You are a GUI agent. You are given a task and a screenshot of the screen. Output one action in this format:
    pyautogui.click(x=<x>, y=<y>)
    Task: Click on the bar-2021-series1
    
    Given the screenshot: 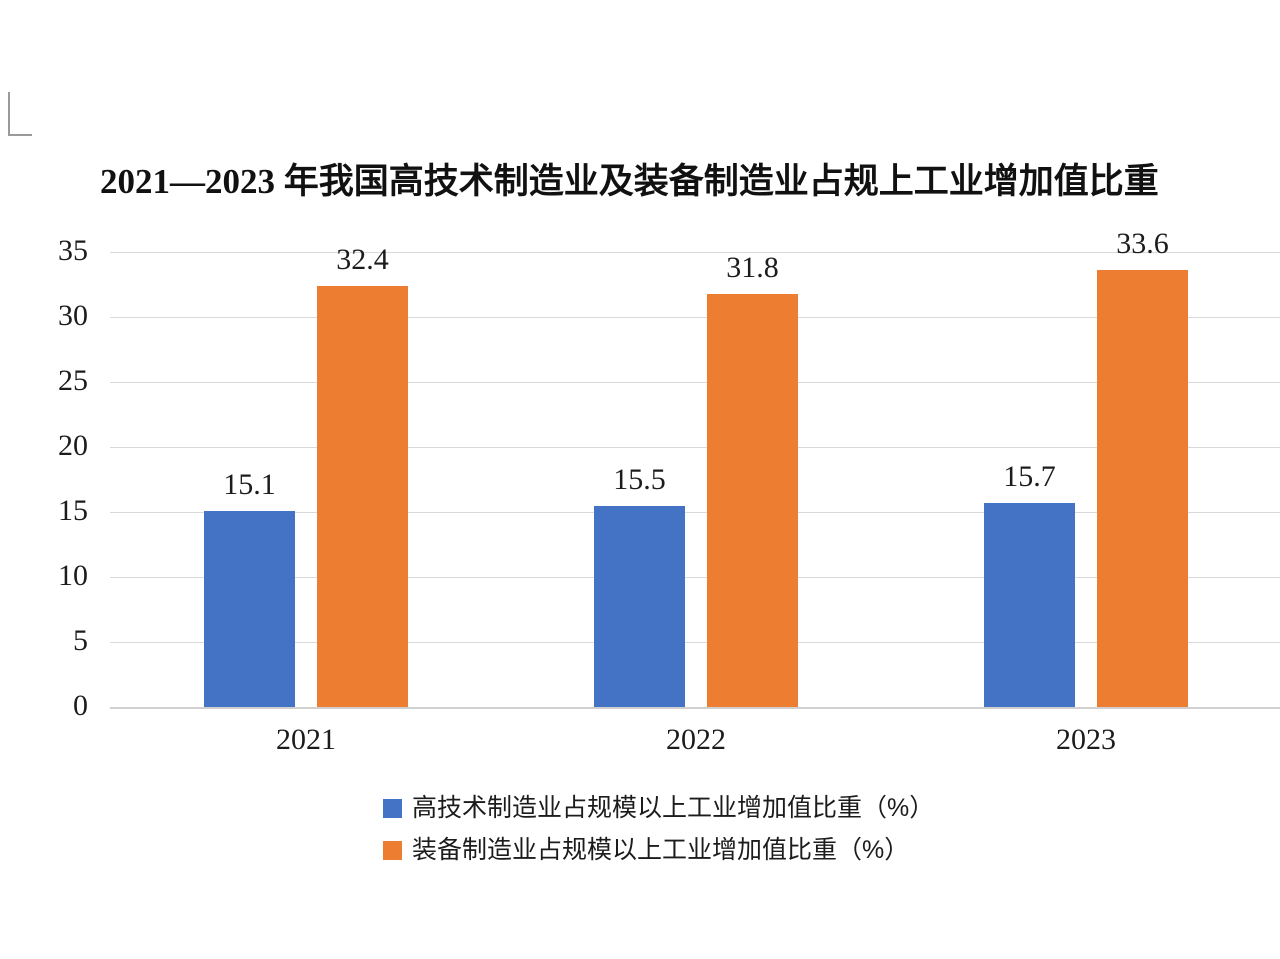 What is the action you would take?
    pyautogui.click(x=249, y=608)
    